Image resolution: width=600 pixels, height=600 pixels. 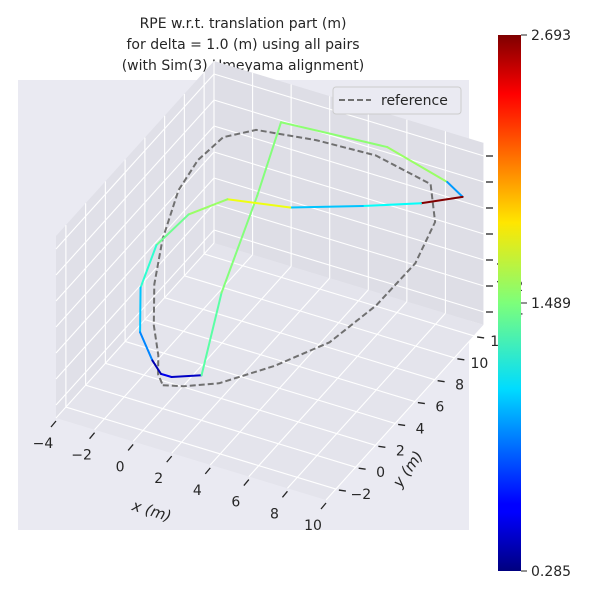 I want to click on y-tick-label: −2, so click(x=361, y=495).